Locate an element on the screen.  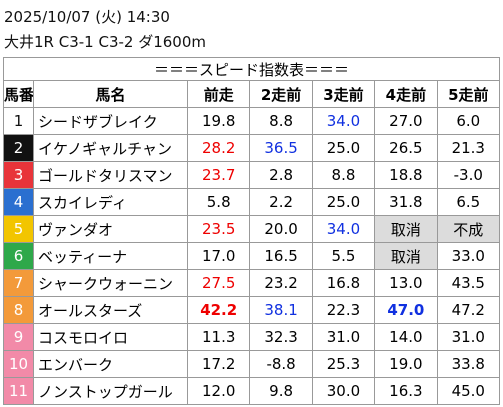
speed-index: 42.2 is located at coordinates (218, 310).